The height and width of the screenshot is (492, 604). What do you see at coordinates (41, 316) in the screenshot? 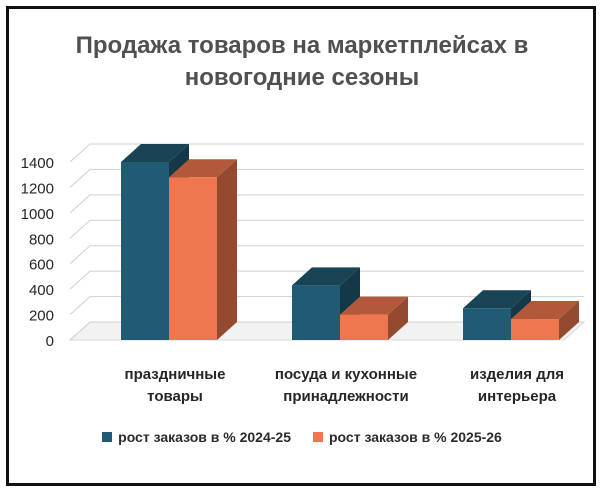
I see `y-tick-label: 200` at bounding box center [41, 316].